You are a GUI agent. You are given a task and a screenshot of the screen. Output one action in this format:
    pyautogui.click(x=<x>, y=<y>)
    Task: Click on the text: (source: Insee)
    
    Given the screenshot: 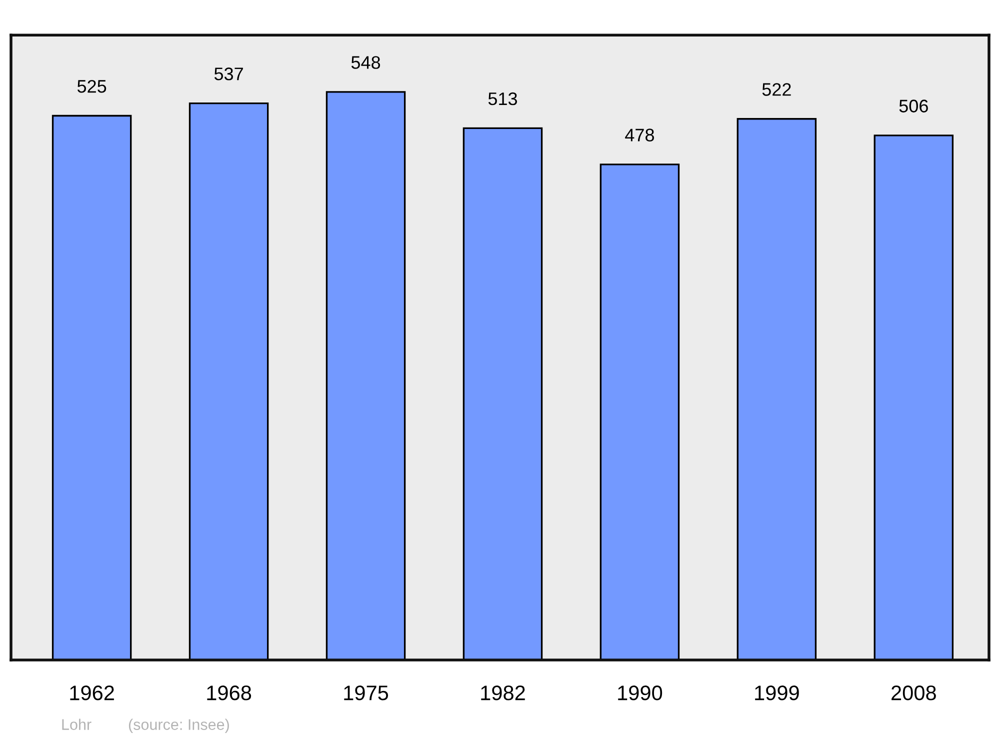 What is the action you would take?
    pyautogui.click(x=178, y=725)
    